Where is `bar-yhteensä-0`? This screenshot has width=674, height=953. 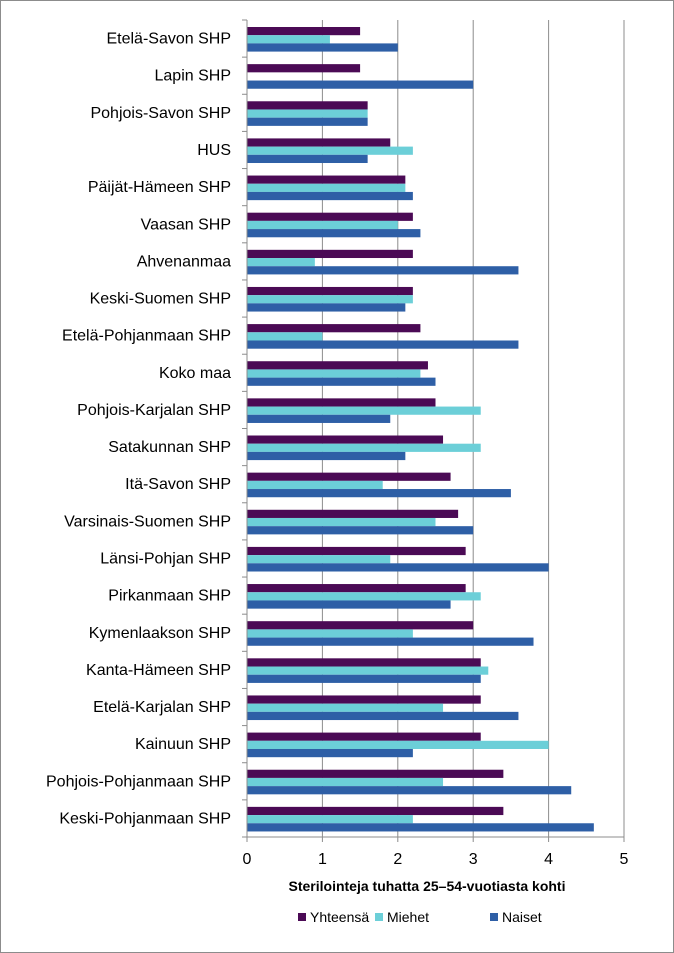
bar-yhteensä-0 is located at coordinates (304, 31).